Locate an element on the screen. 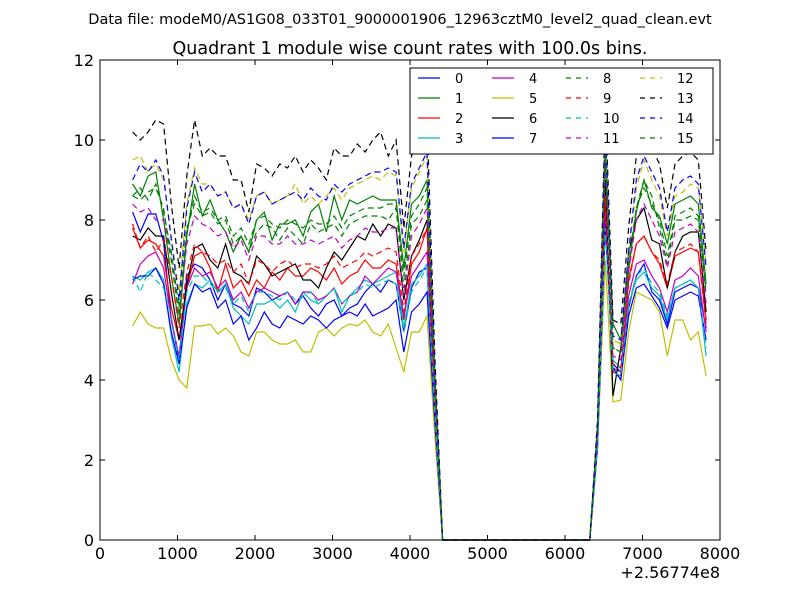  x-tick-label: 7000 is located at coordinates (642, 553).